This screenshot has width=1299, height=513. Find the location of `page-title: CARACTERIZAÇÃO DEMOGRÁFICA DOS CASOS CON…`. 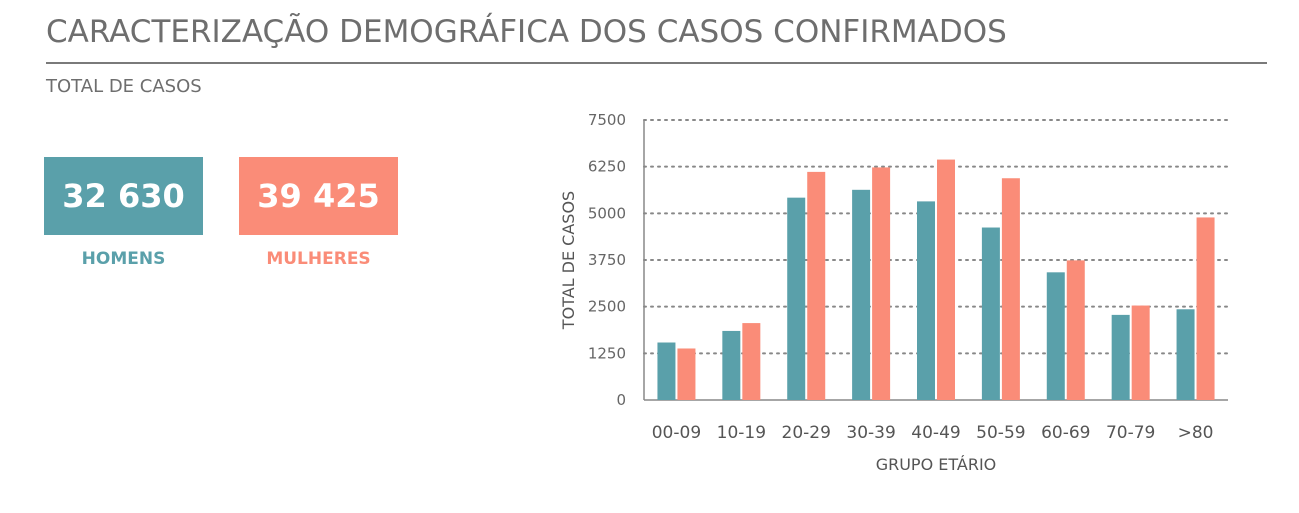

page-title: CARACTERIZAÇÃO DEMOGRÁFICA DOS CASOS CON… is located at coordinates (526, 32).